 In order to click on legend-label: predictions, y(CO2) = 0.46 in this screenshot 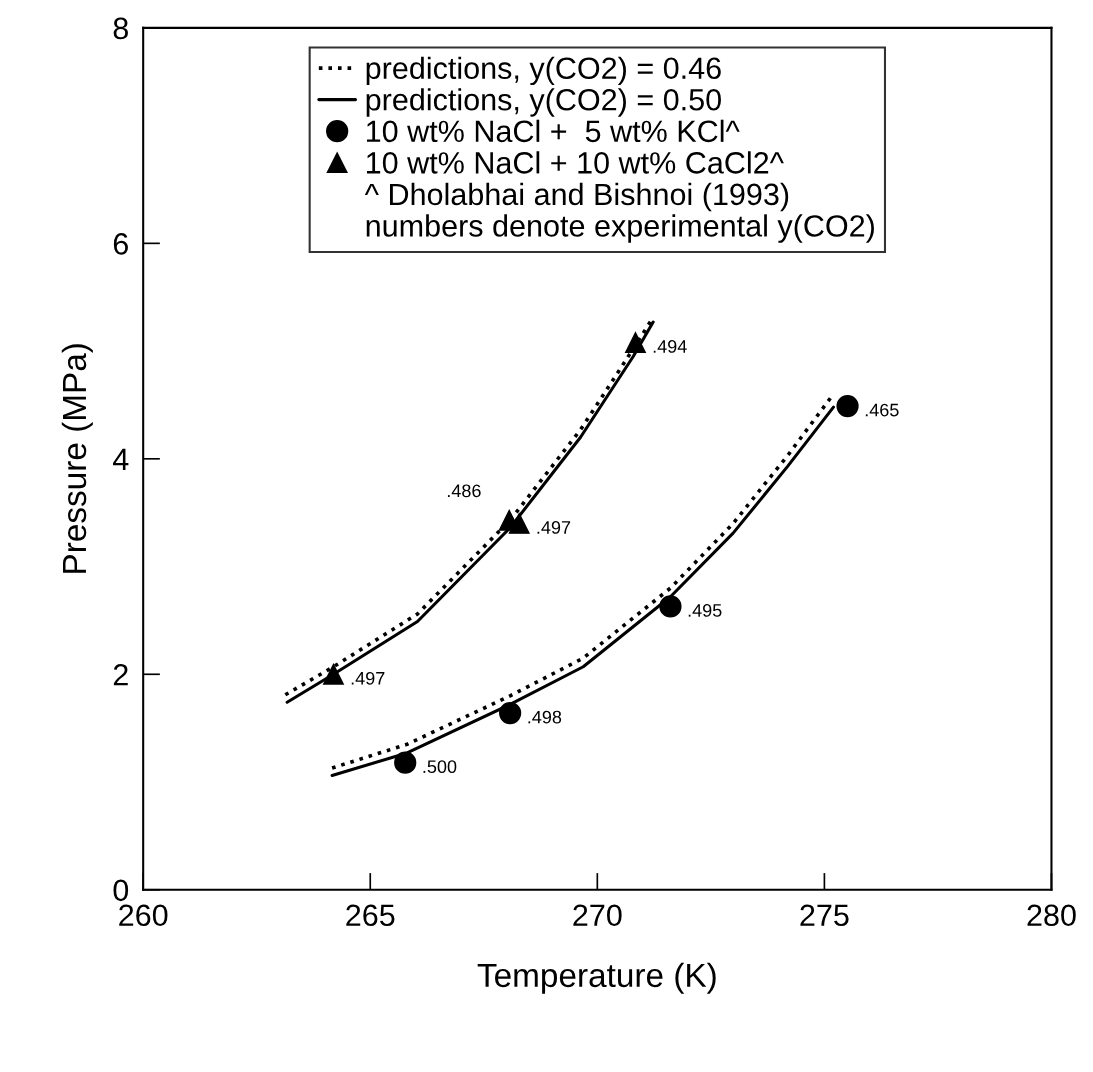, I will do `click(543, 71)`.